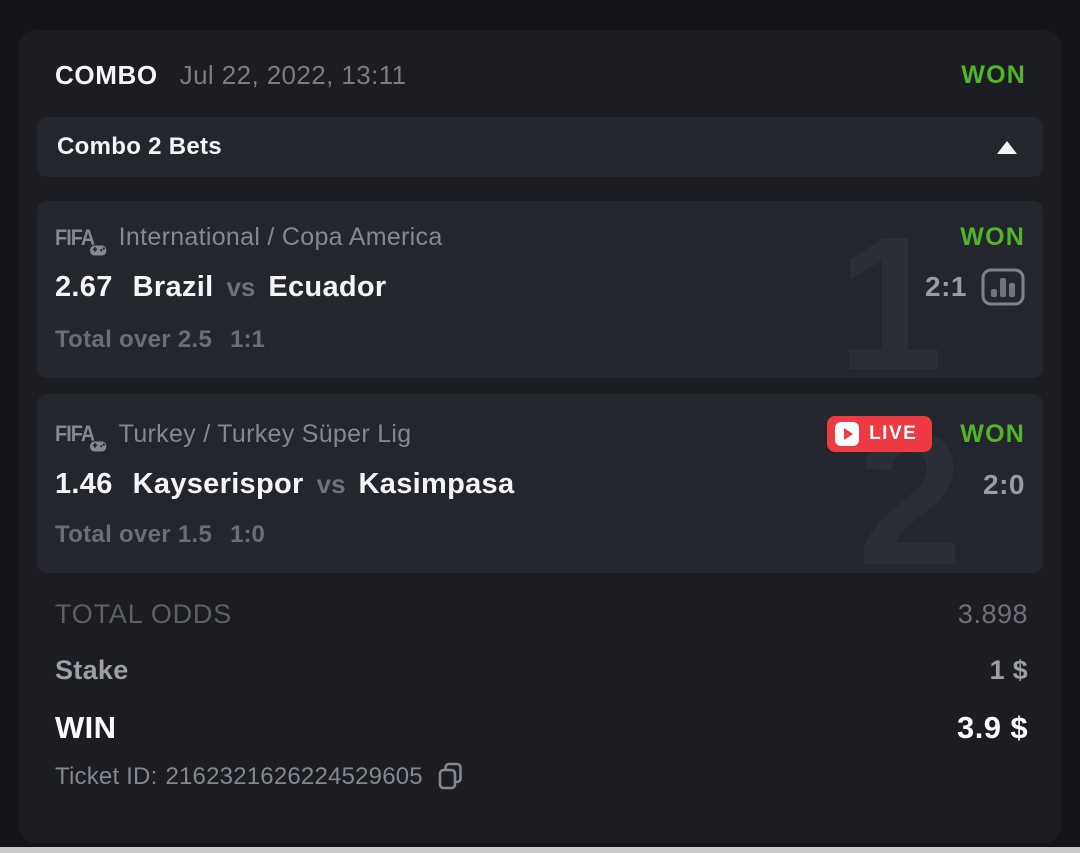 This screenshot has height=853, width=1080. What do you see at coordinates (106, 75) in the screenshot?
I see `bet-type-label: COMBO` at bounding box center [106, 75].